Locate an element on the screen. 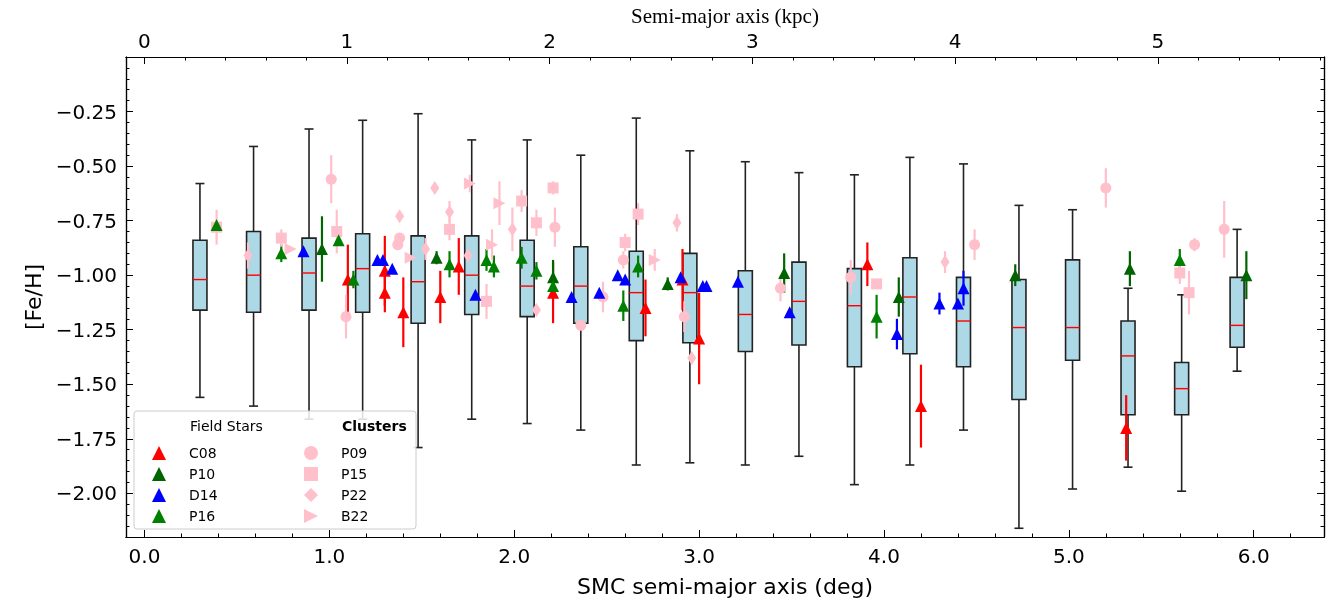  x-tick-label: 0.0 is located at coordinates (144, 556).